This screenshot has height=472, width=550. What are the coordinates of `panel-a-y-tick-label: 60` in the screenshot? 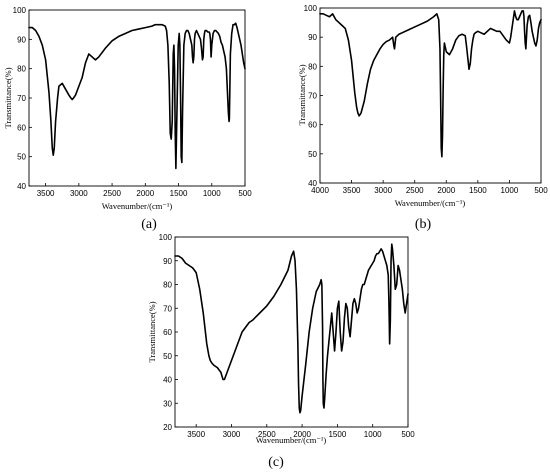 It's located at (21, 127).